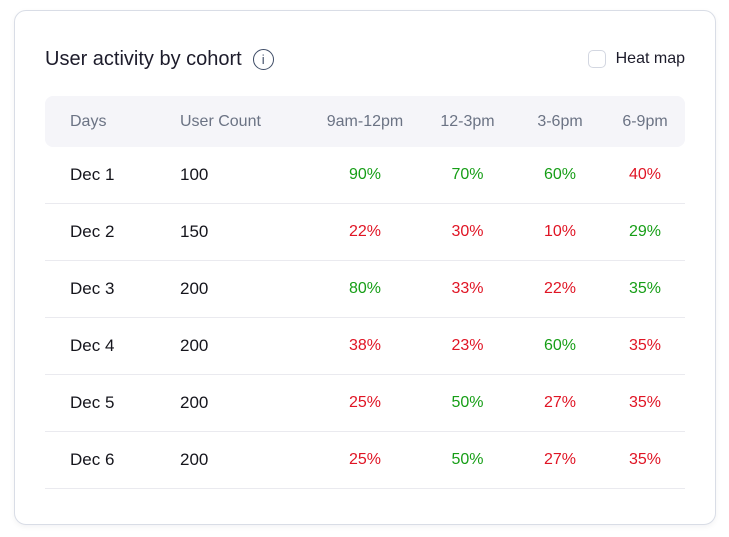 The image size is (729, 537). I want to click on percent-cell: 33%, so click(467, 288).